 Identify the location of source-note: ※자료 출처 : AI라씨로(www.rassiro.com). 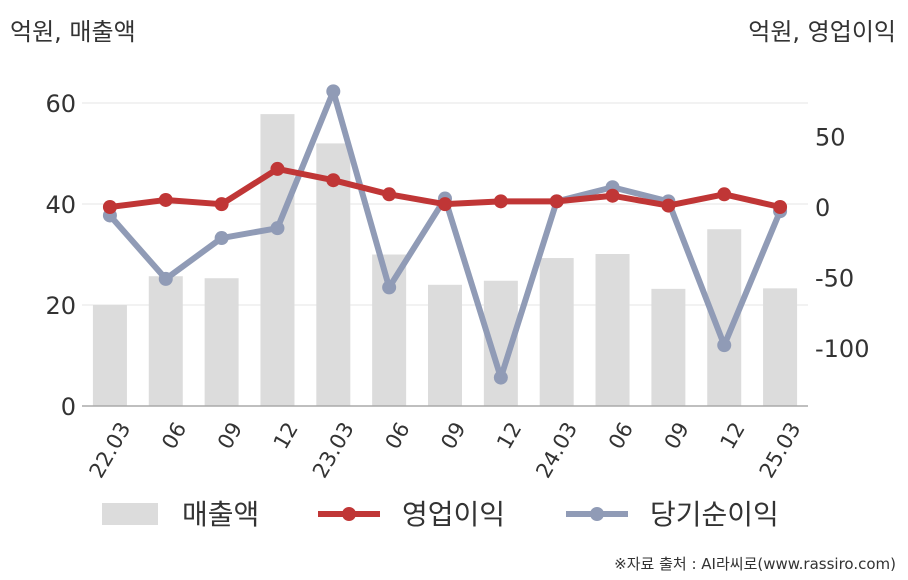
(755, 564).